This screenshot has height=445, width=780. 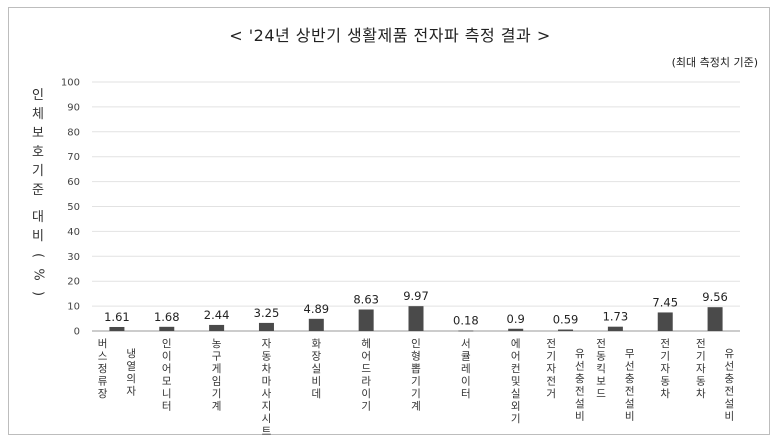 What do you see at coordinates (416, 296) in the screenshot?
I see `data-label: 9.97` at bounding box center [416, 296].